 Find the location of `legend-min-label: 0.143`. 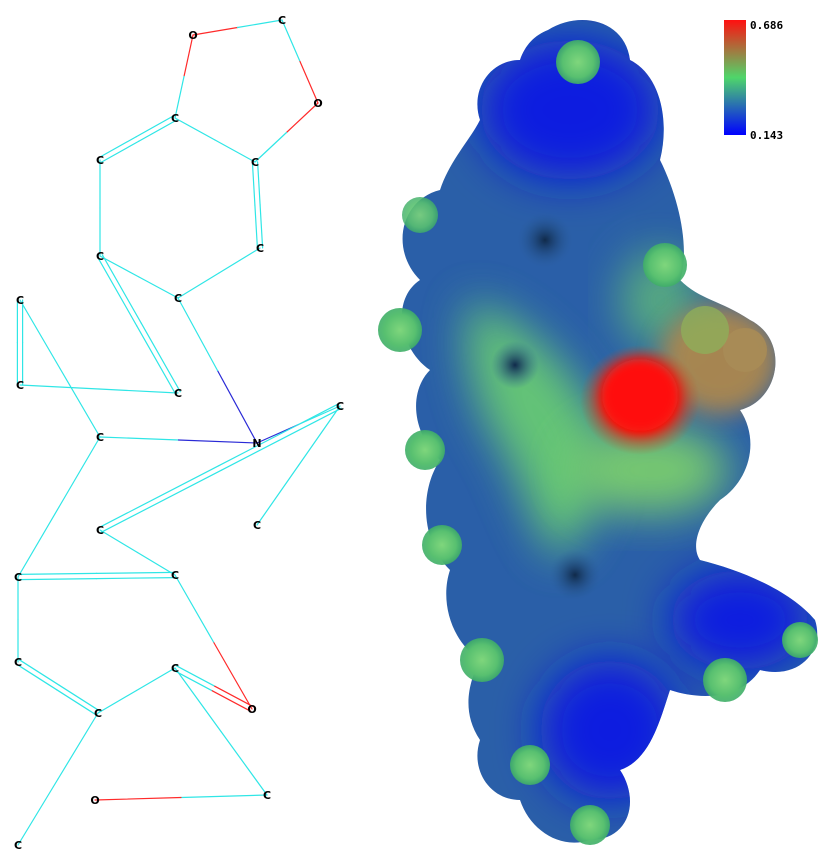

legend-min-label: 0.143 is located at coordinates (766, 135).